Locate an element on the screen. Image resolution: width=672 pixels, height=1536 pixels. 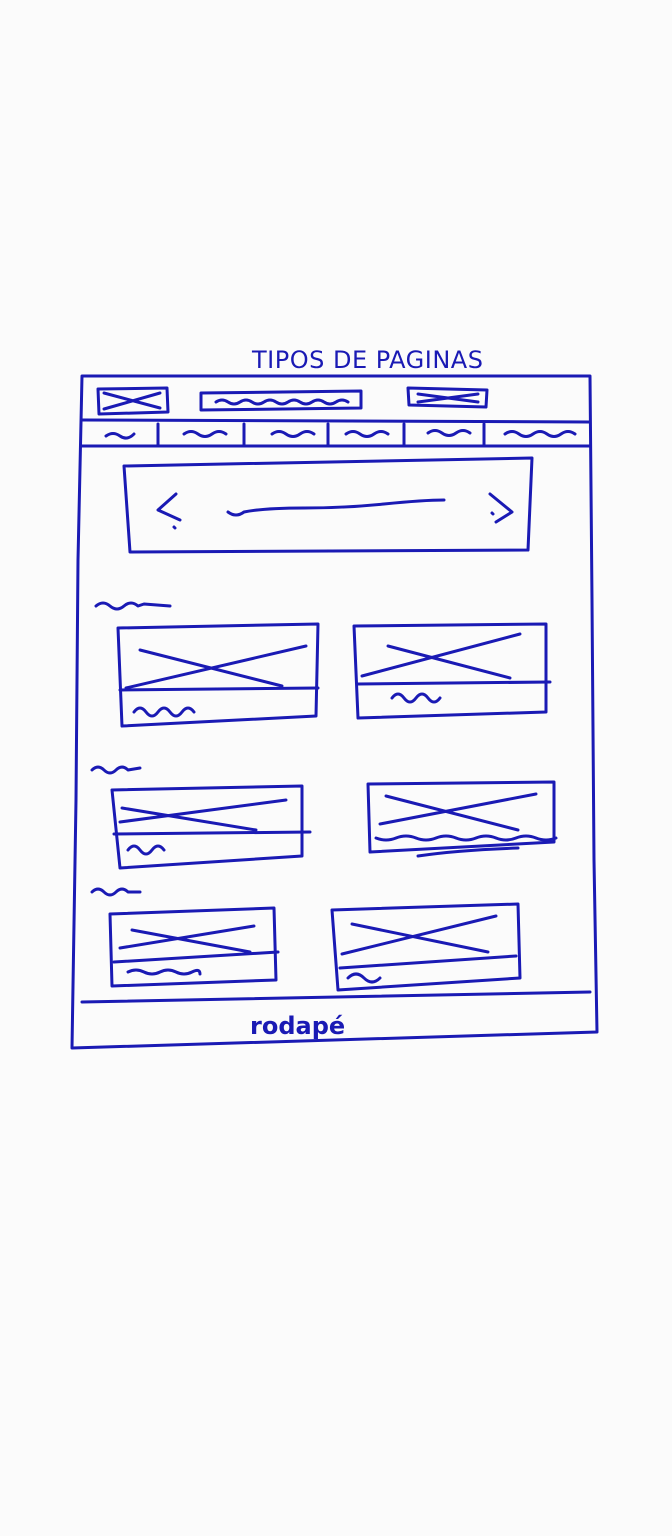
page-title: TIPOS DE PAGINAS is located at coordinates (367, 360).